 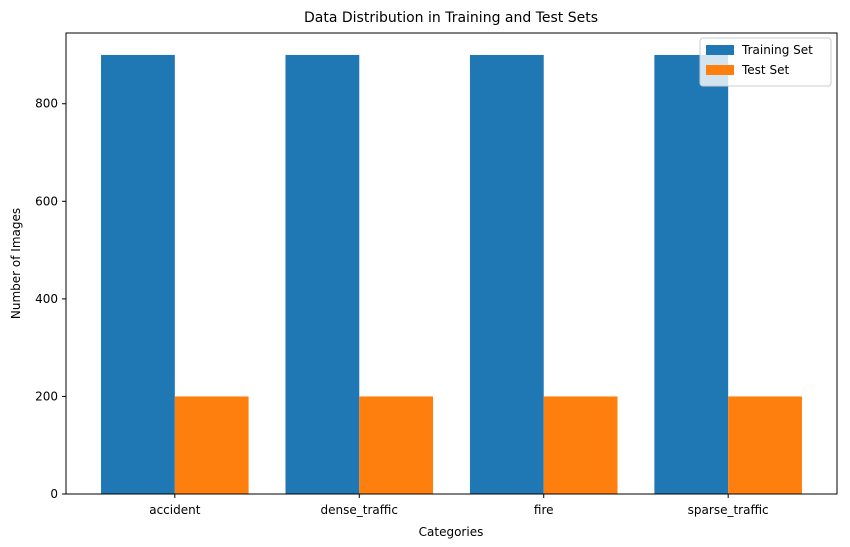 What do you see at coordinates (322, 274) in the screenshot?
I see `bar-training-dense_traffic` at bounding box center [322, 274].